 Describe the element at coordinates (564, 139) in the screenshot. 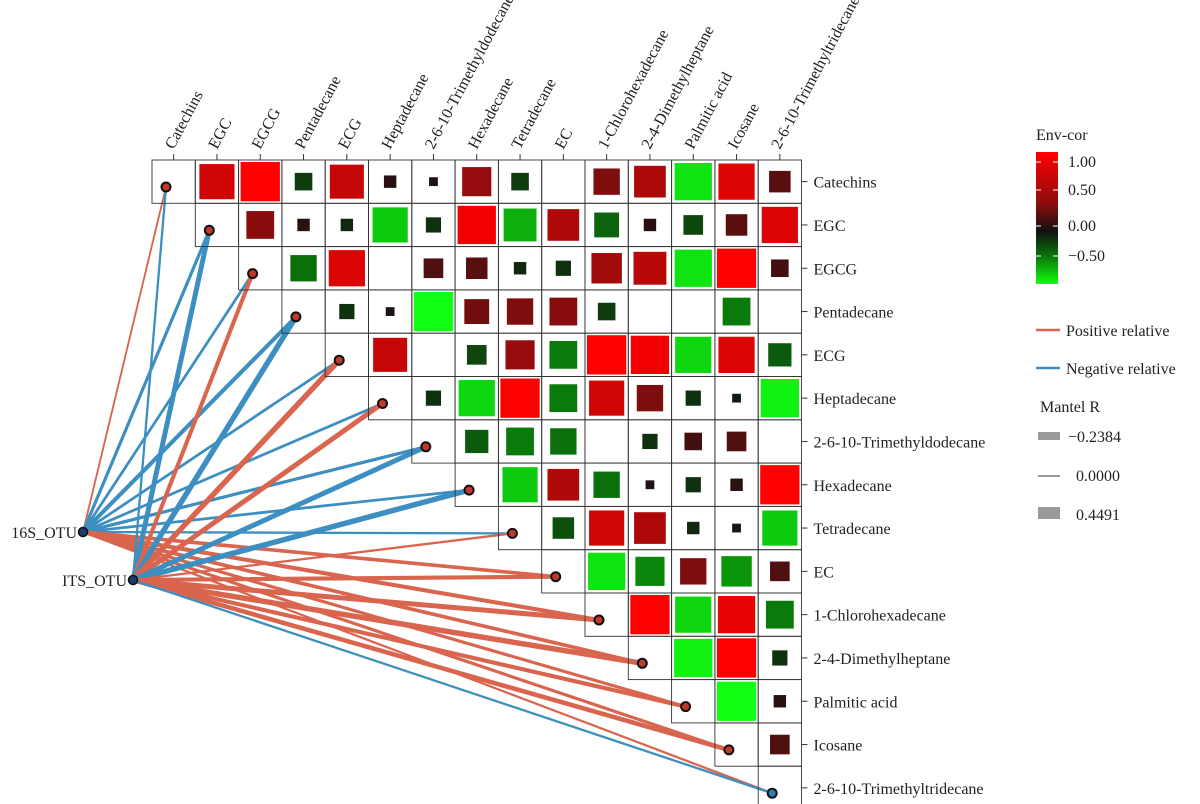

I see `col-label-ec: EC` at that location.